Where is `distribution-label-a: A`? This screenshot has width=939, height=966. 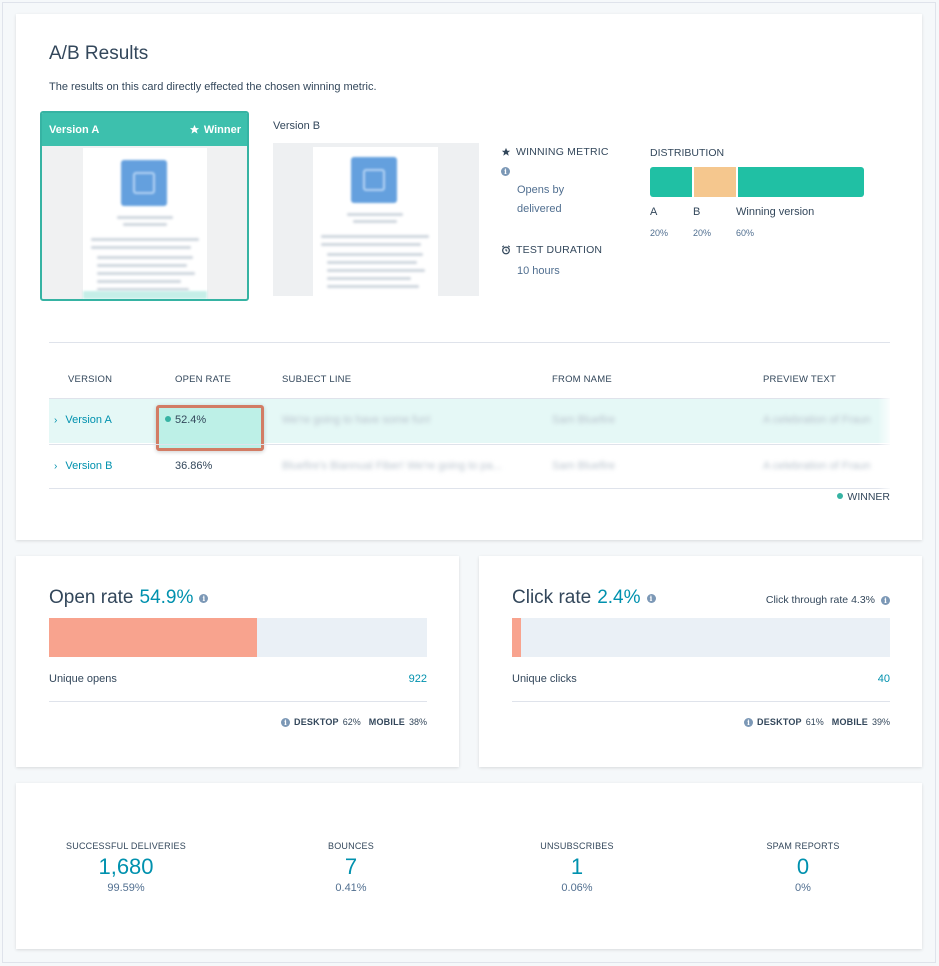 distribution-label-a: A is located at coordinates (654, 212).